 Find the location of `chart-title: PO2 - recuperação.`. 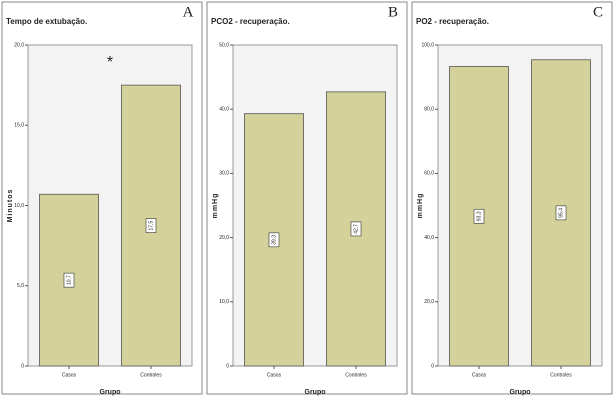

chart-title: PO2 - recuperação. is located at coordinates (452, 21).